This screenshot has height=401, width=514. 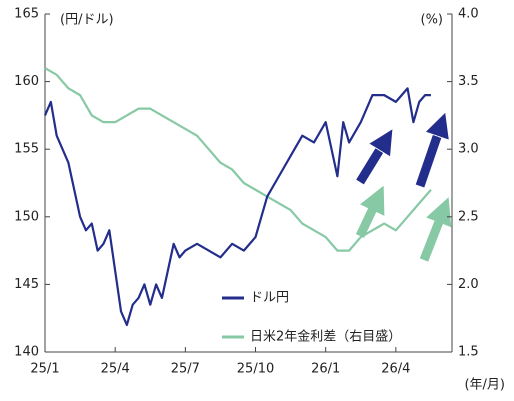 What do you see at coordinates (255, 369) in the screenshot?
I see `x-tick-label: 25/10` at bounding box center [255, 369].